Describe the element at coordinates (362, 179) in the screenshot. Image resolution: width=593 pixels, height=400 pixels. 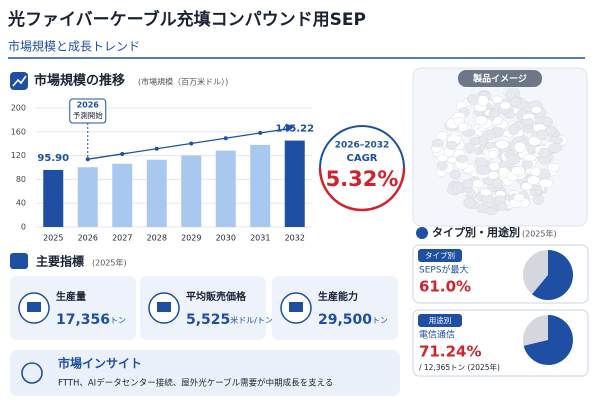
I see `cagr-value: 5.32%` at that location.